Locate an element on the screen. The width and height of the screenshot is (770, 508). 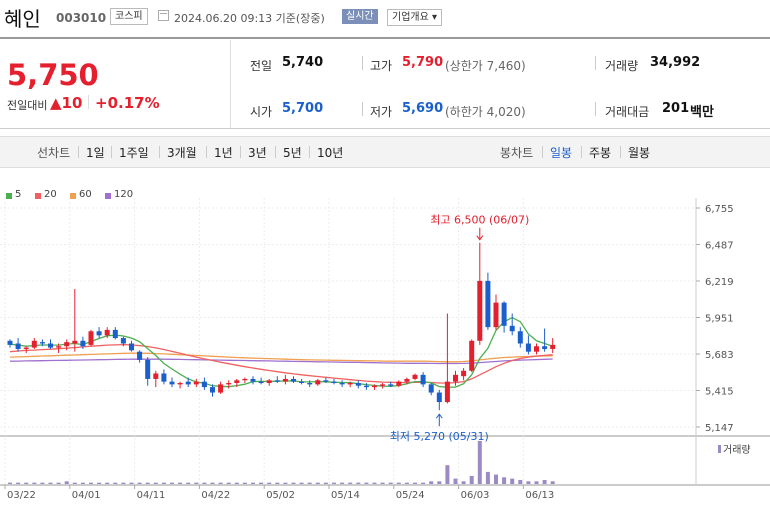
period-1y: 1년 is located at coordinates (223, 153).